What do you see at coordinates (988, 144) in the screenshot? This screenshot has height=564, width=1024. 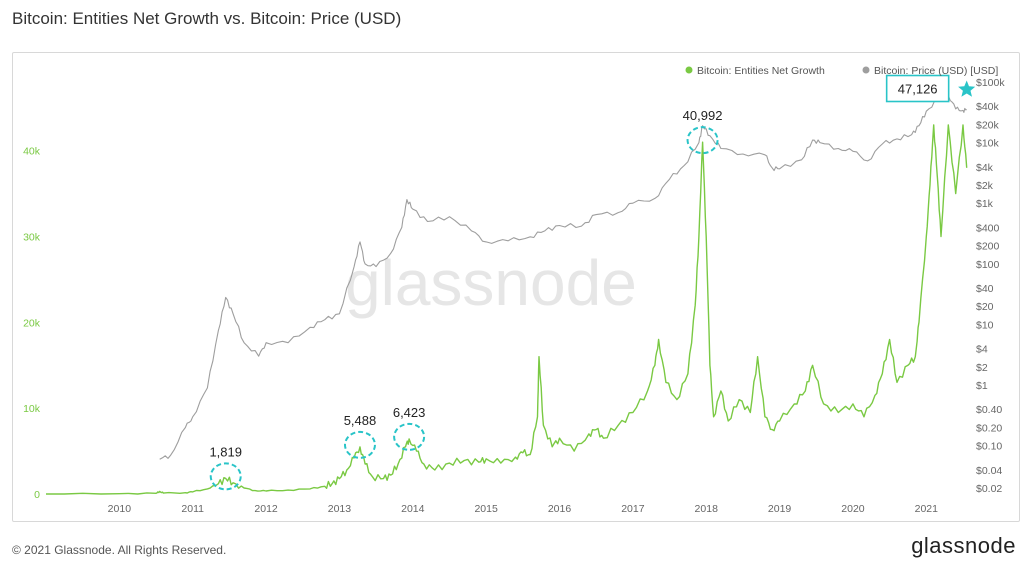 I see `y-right-tick-label: $10k` at bounding box center [988, 144].